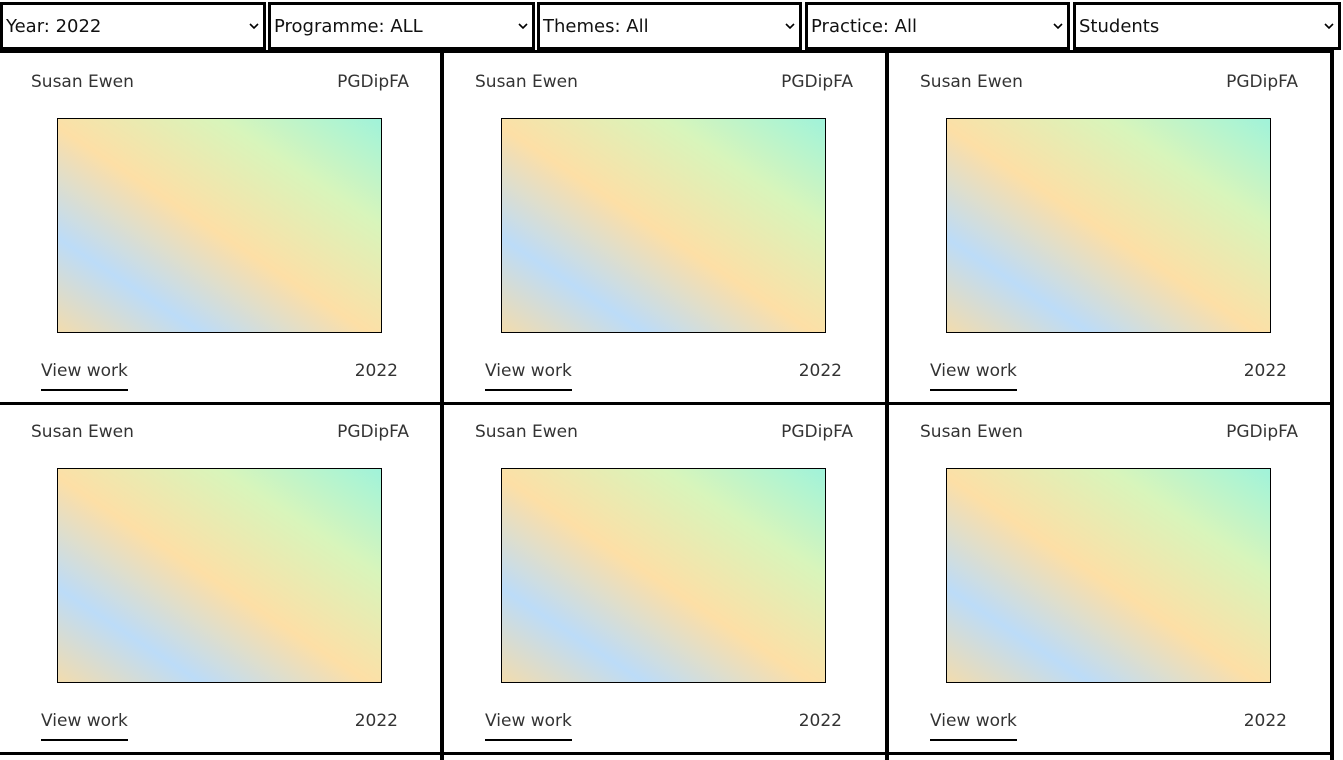  I want to click on filter-label: Programme: ALL, so click(348, 26).